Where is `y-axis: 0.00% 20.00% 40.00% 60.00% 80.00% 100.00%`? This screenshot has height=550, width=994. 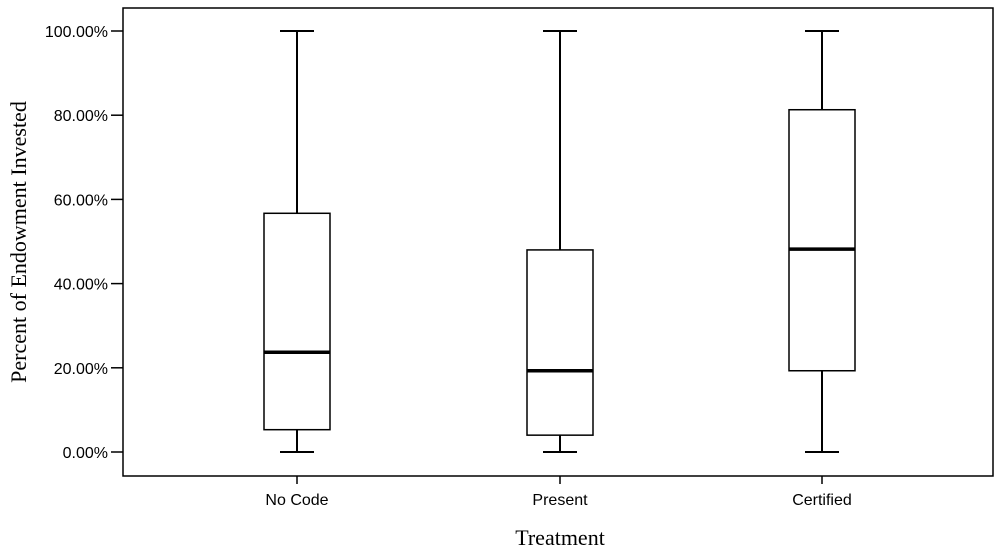
y-axis: 0.00% 20.00% 40.00% 60.00% 80.00% 100.00% is located at coordinates (84, 243).